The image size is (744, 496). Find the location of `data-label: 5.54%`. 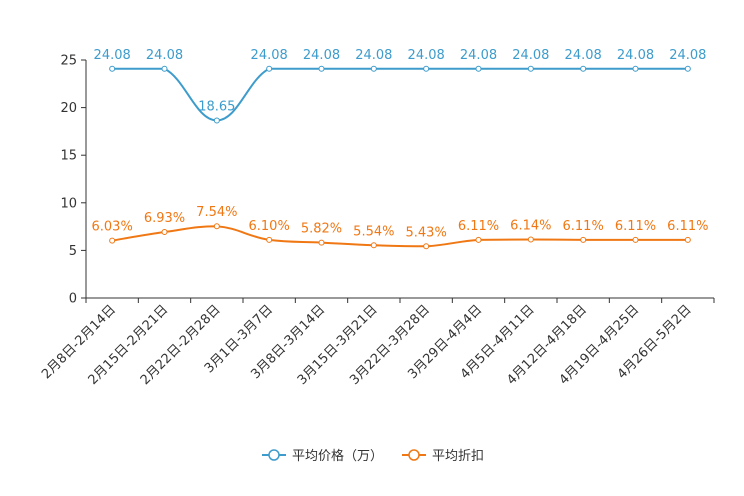

data-label: 5.54% is located at coordinates (373, 231).